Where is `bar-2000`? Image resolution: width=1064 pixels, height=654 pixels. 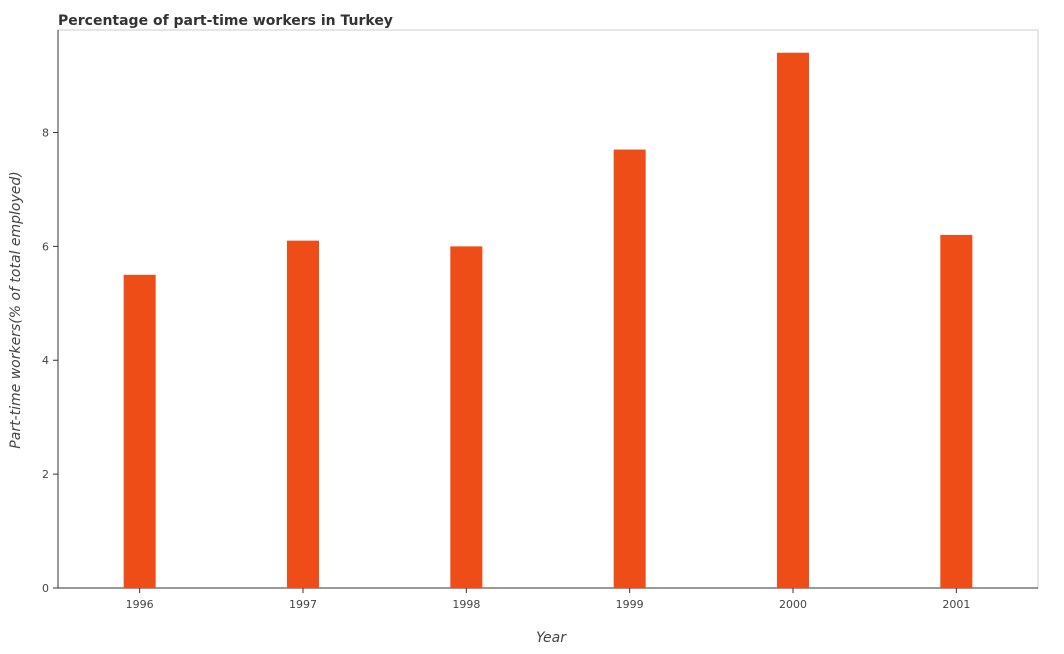
bar-2000 is located at coordinates (793, 320).